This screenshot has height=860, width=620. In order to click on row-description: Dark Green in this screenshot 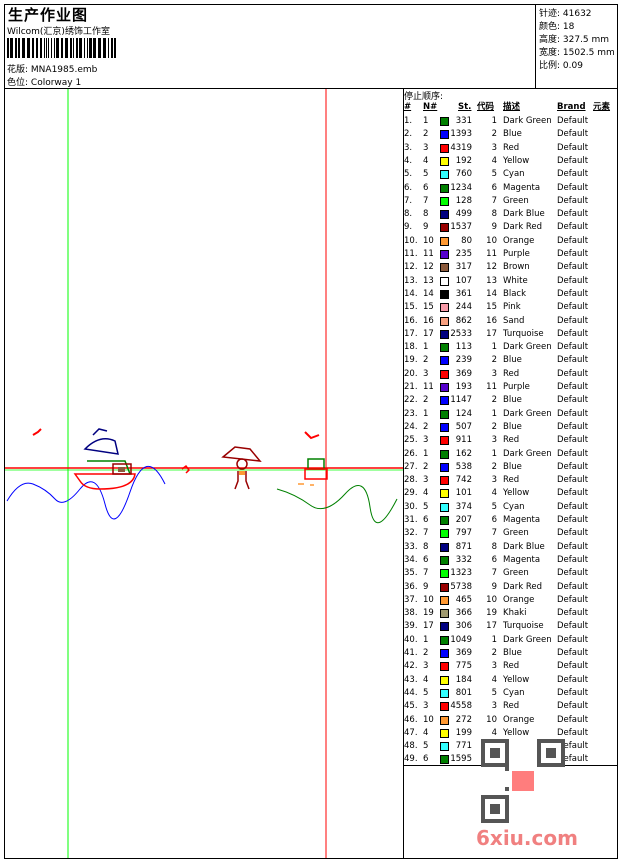, I will do `click(527, 413)`.